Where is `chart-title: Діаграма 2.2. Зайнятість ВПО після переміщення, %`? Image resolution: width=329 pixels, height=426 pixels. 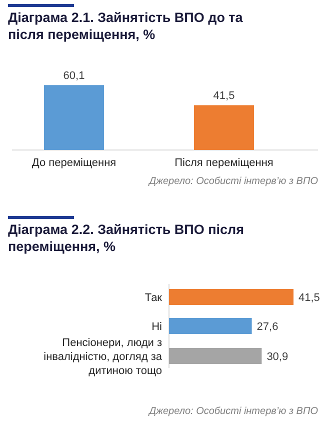
chart-title: Діаграма 2.2. Зайнятість ВПО після переміщення, % is located at coordinates (126, 238).